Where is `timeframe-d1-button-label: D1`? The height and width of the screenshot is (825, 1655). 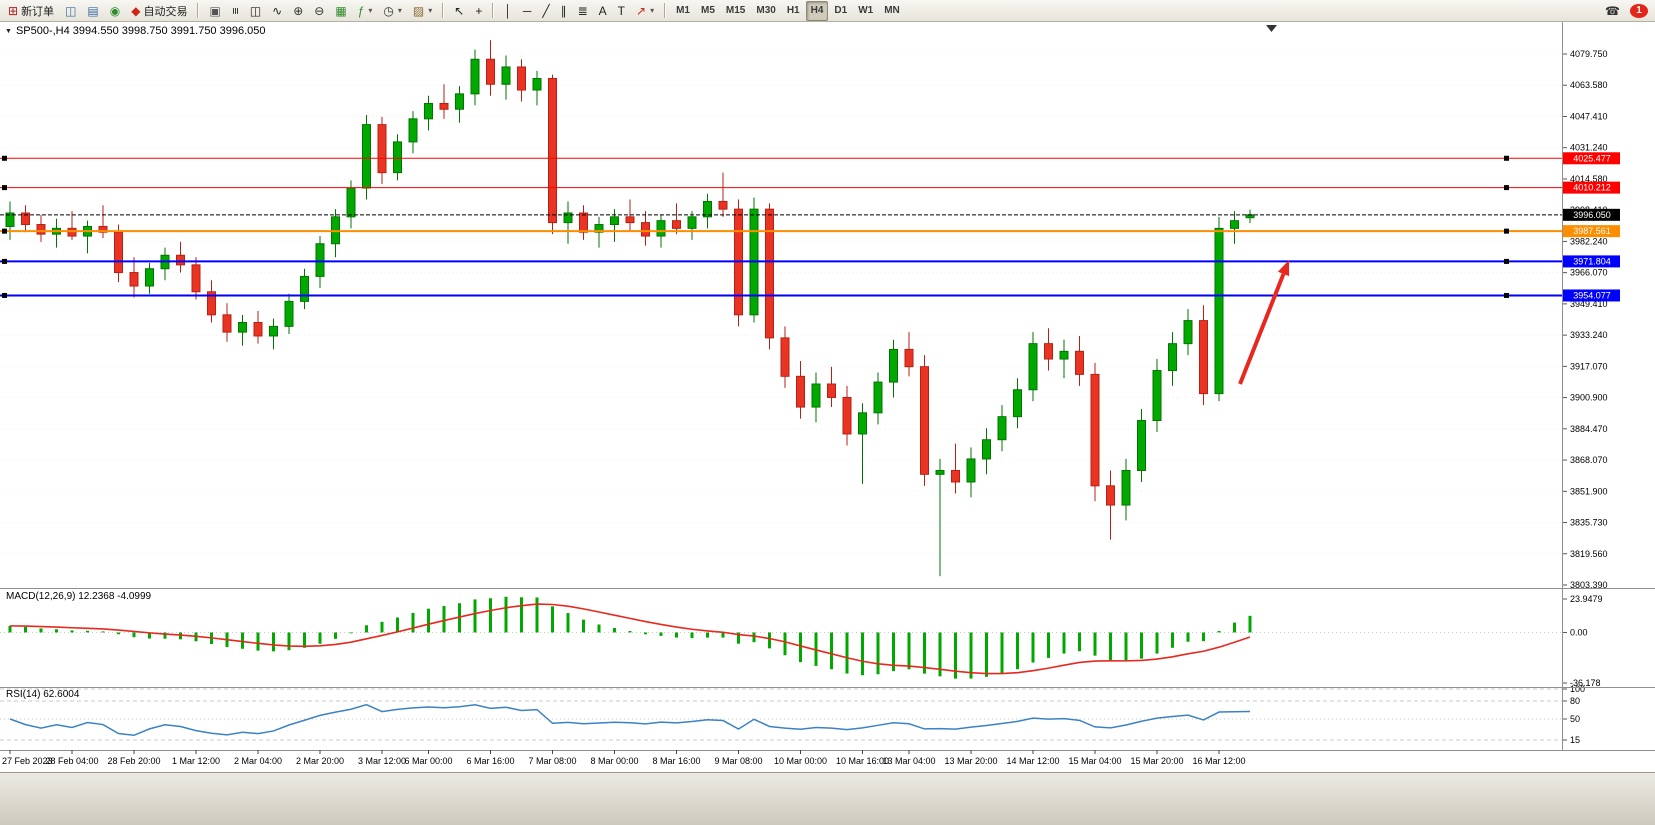 timeframe-d1-button-label: D1 is located at coordinates (841, 10).